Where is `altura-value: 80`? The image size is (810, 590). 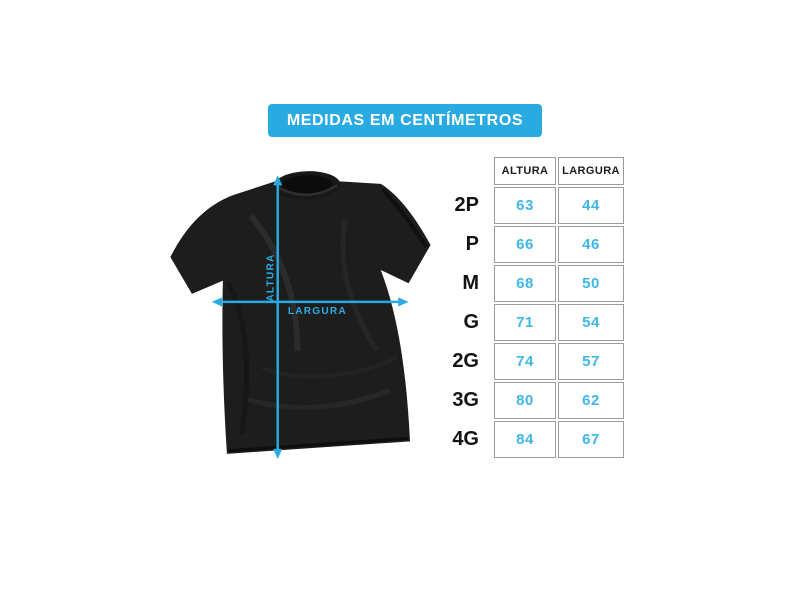
altura-value: 80 is located at coordinates (525, 400).